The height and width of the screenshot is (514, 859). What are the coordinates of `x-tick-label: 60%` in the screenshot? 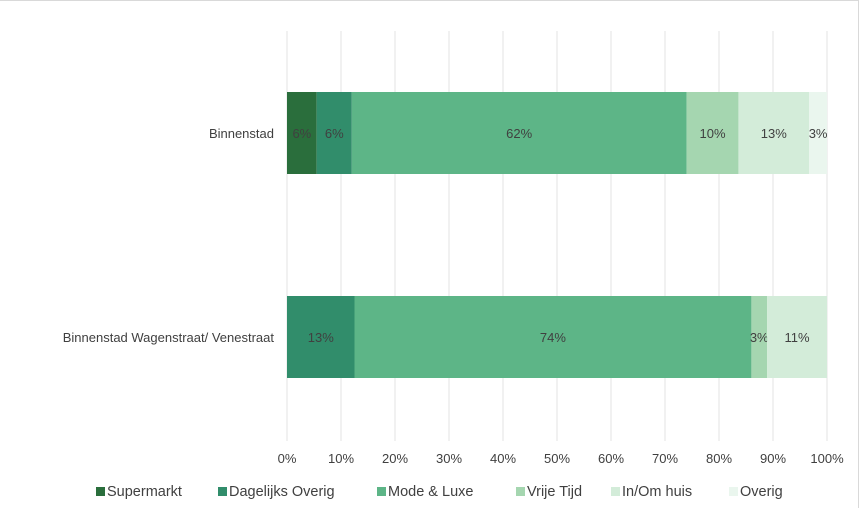 It's located at (611, 458).